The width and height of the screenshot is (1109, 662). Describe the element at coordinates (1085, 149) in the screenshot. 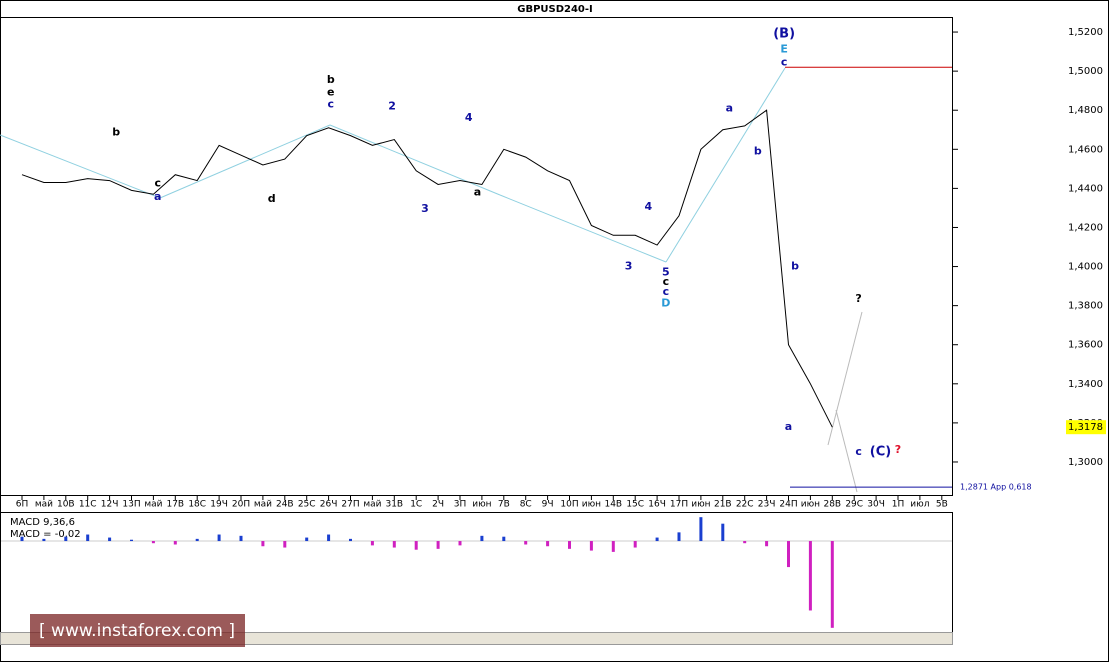

I see `y-tick-label: 1,4600` at that location.